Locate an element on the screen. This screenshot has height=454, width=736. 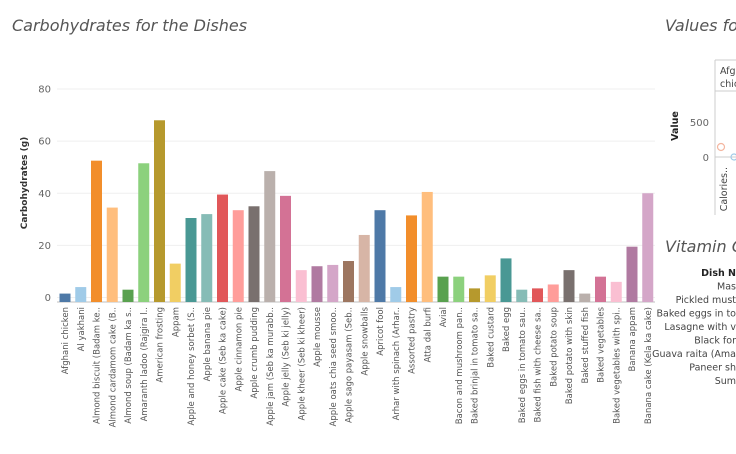
chart-title: Carbohydrates for the Dishes is located at coordinates (130, 25).